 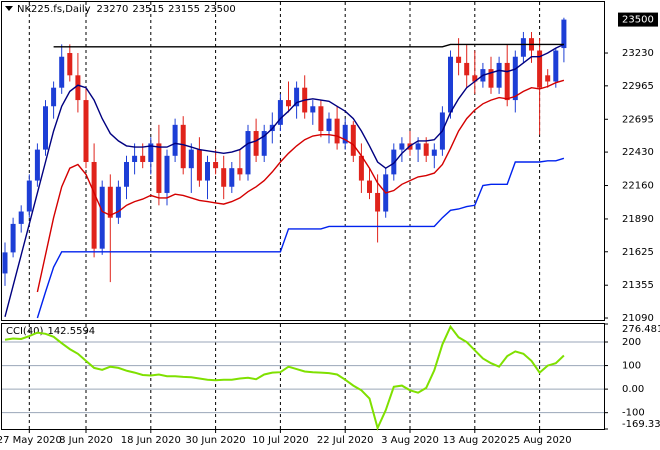 What do you see at coordinates (280, 440) in the screenshot?
I see `x-tick-label: 10 Jul 2020` at bounding box center [280, 440].